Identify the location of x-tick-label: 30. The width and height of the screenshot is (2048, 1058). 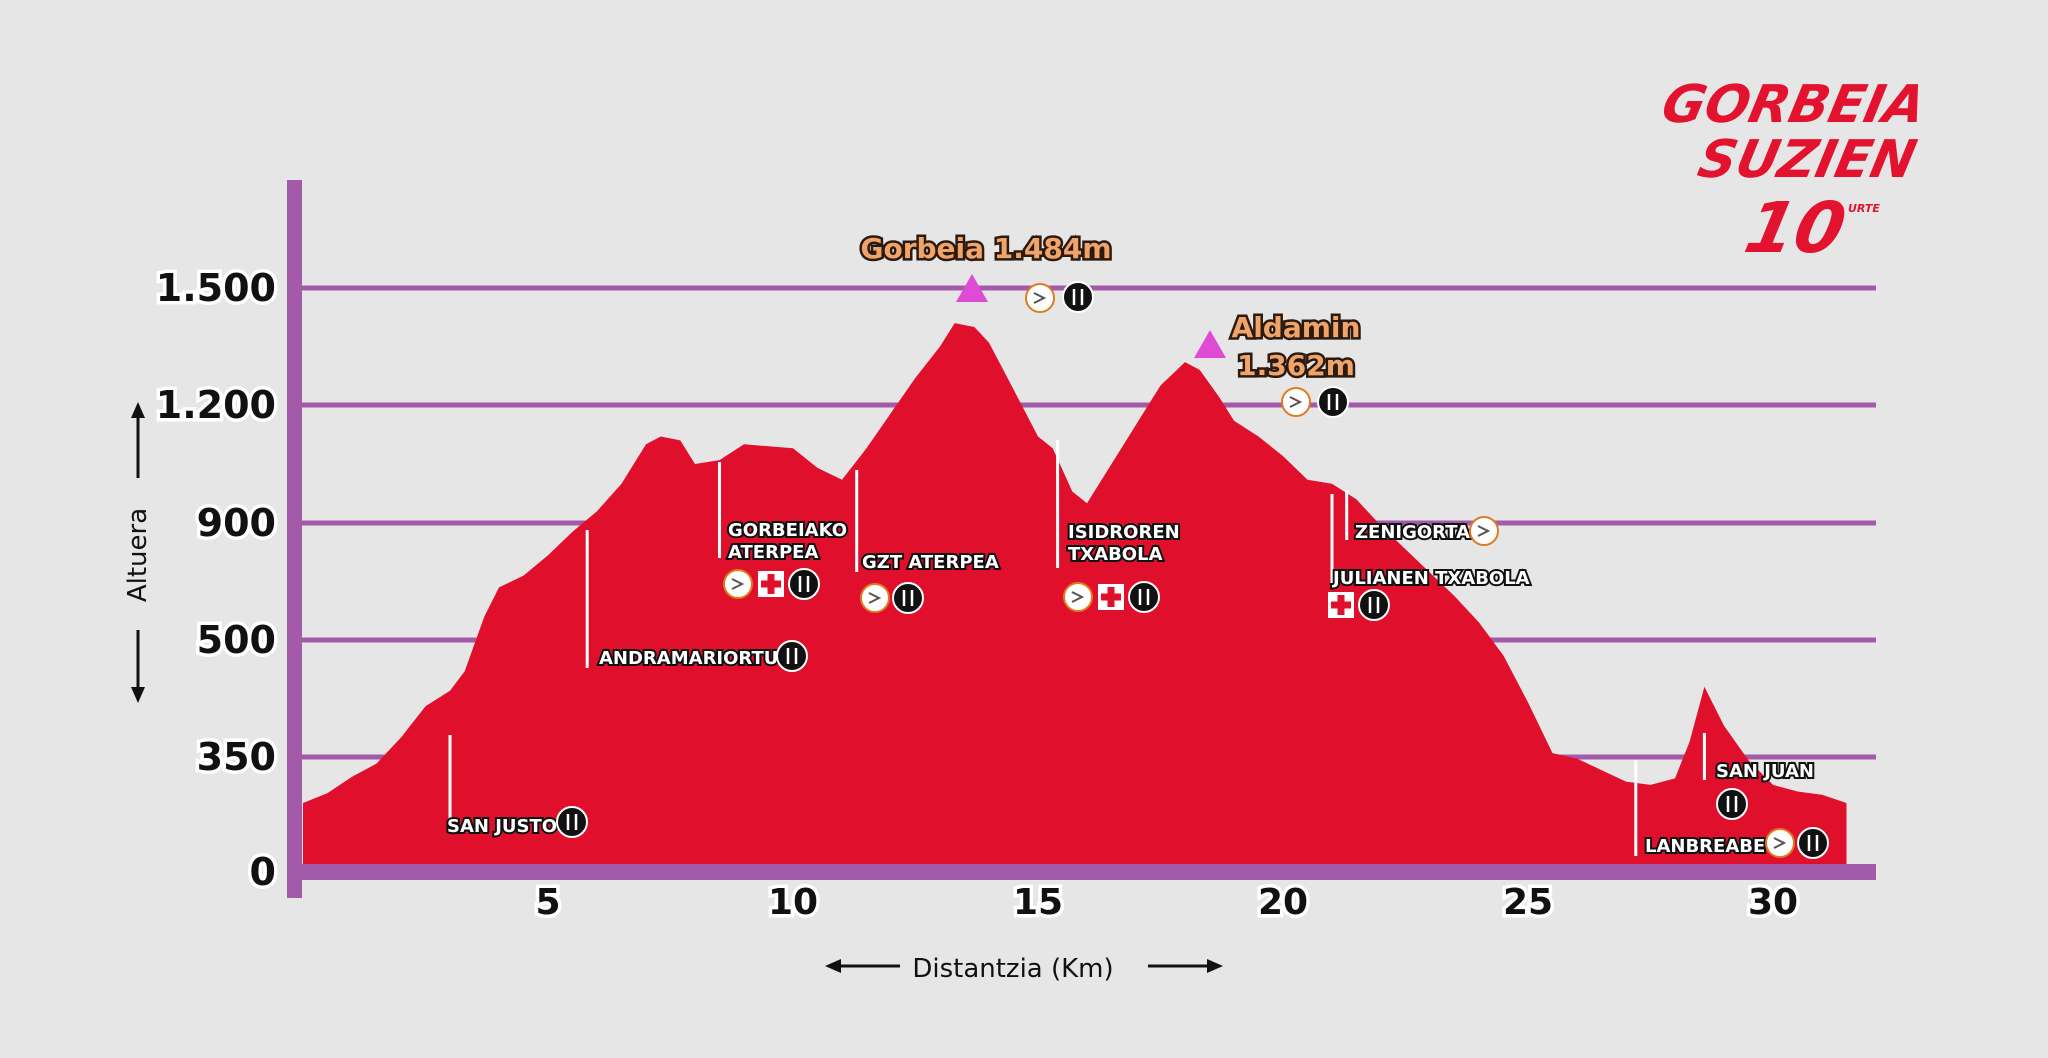
(1773, 902).